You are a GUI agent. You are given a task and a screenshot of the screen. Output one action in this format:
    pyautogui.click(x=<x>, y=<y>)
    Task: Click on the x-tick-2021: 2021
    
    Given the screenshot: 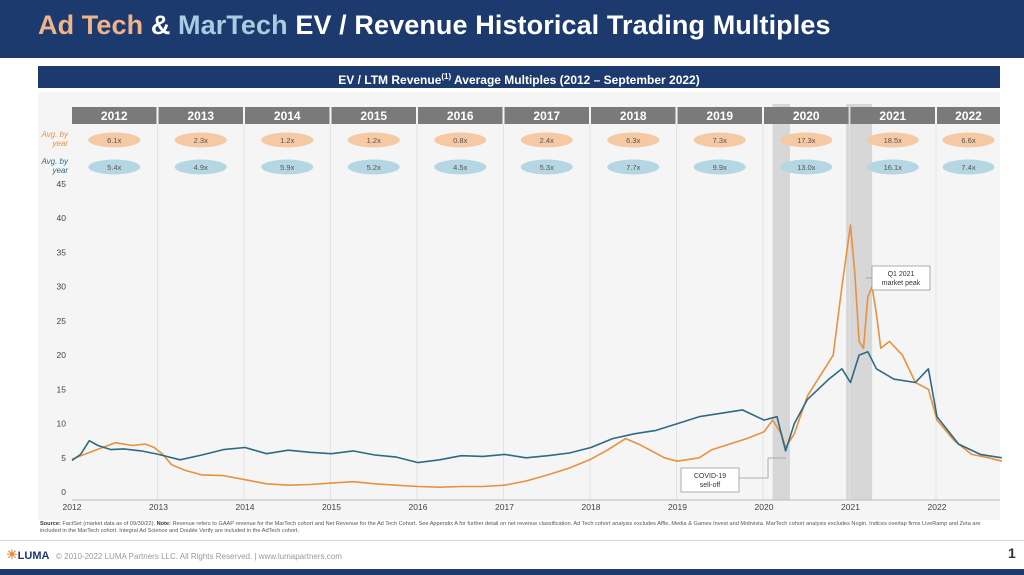 What is the action you would take?
    pyautogui.click(x=850, y=507)
    